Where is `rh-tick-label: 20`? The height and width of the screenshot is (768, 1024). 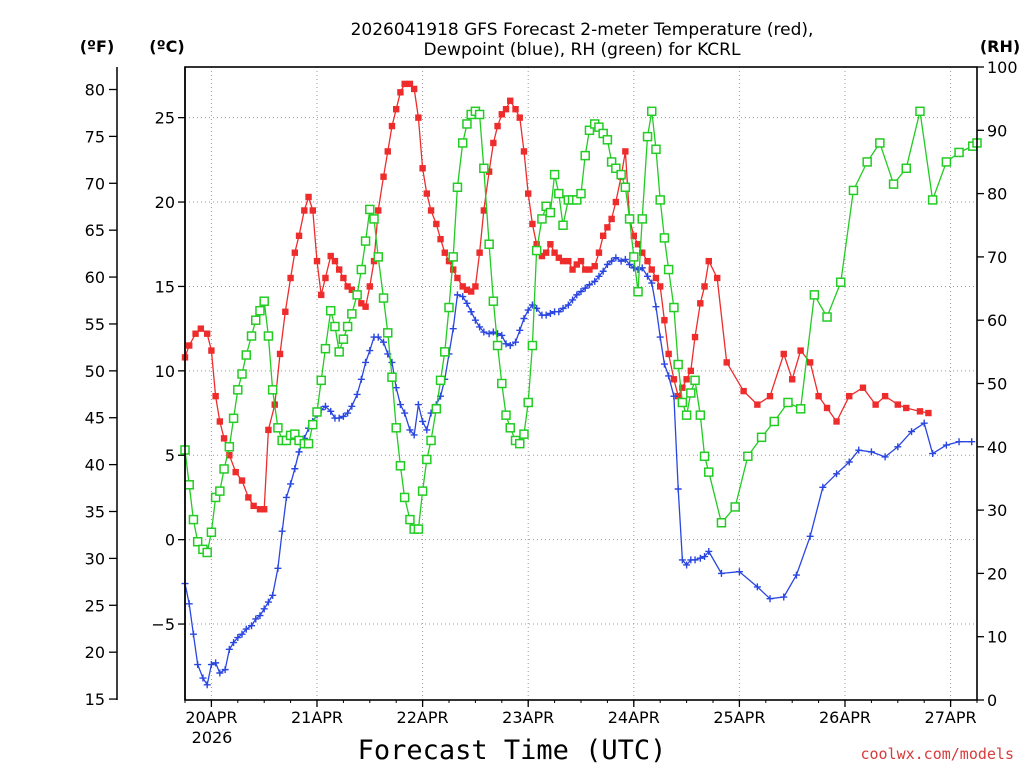
rh-tick-label: 20 is located at coordinates (997, 573).